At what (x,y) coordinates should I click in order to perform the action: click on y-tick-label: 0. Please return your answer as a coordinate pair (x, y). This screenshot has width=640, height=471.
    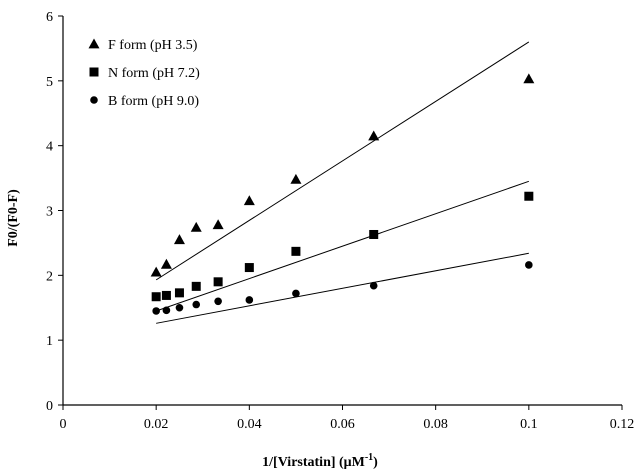
    Looking at the image, I should click on (49, 406).